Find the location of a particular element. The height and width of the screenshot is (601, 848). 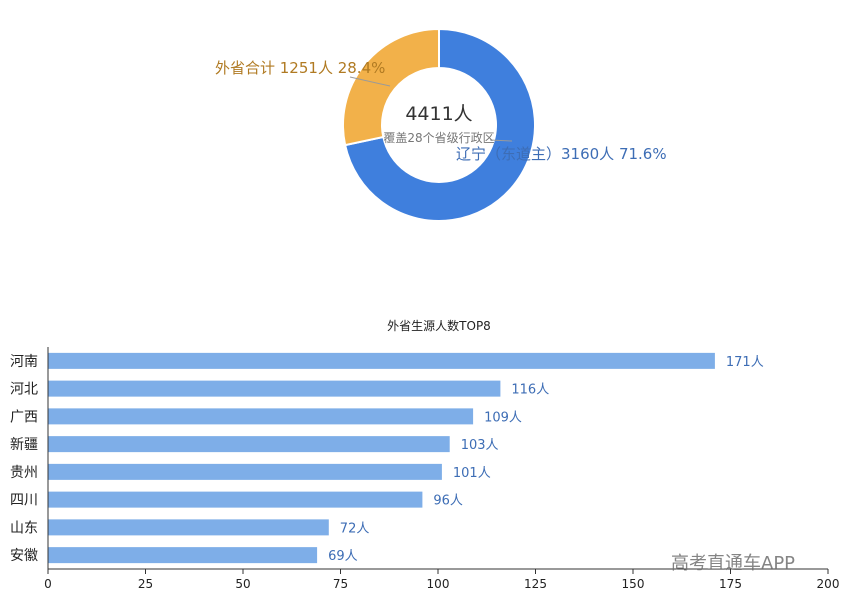

bar-value-label: 69人 is located at coordinates (343, 556).